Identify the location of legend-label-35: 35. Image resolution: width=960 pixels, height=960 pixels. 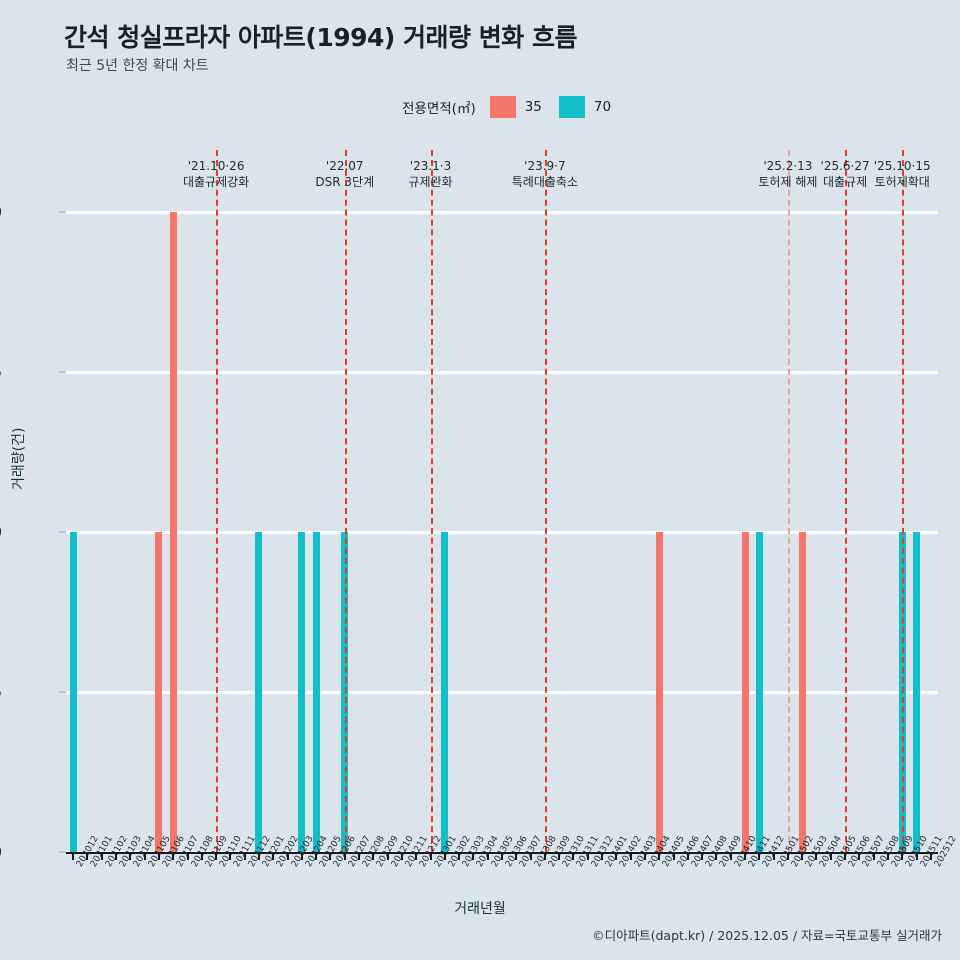
(533, 107).